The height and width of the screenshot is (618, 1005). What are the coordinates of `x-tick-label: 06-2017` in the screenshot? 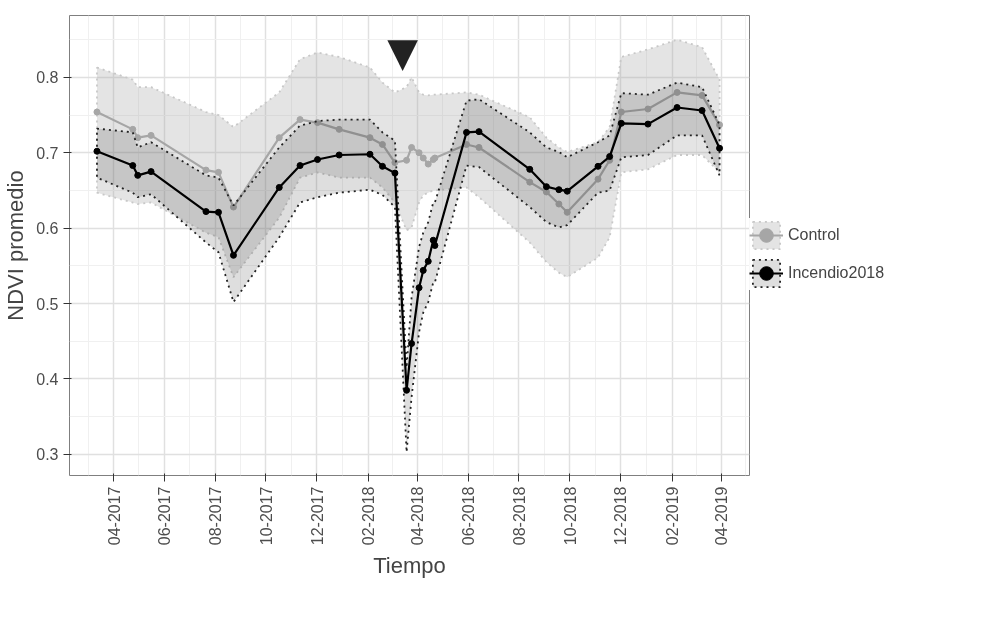 It's located at (165, 516).